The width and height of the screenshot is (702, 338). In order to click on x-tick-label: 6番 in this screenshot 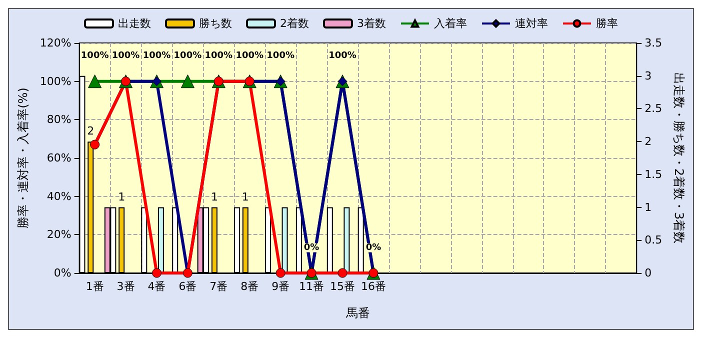, I will do `click(187, 286)`.